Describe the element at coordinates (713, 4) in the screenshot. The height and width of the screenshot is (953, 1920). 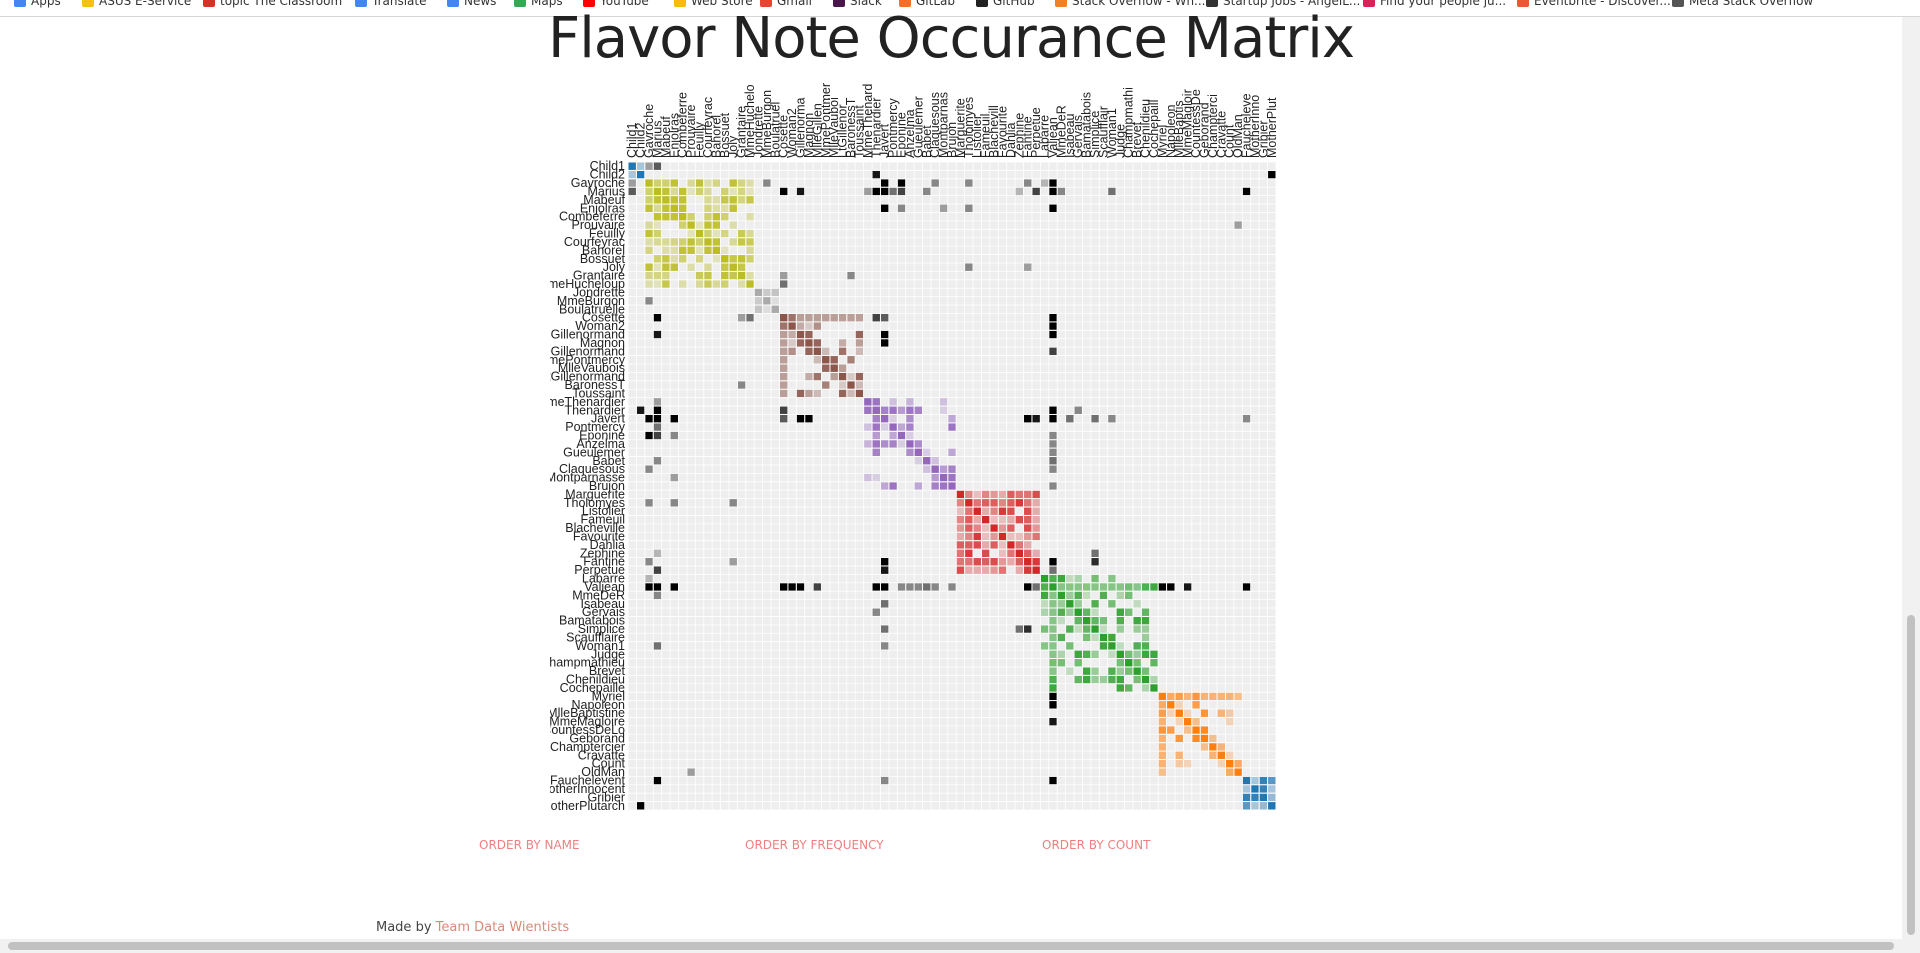
I see `bookmark-7: Web Store` at that location.